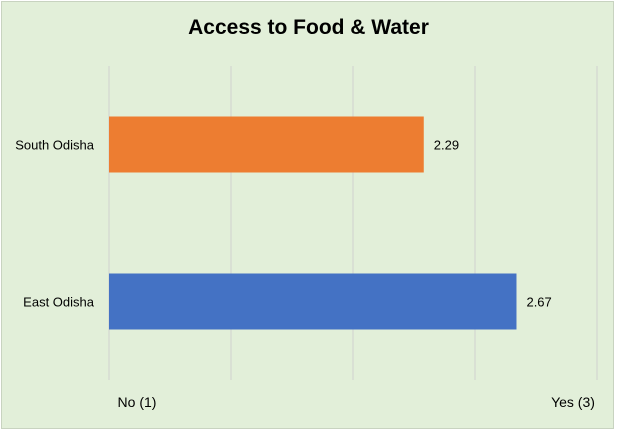 The height and width of the screenshot is (432, 617). I want to click on bar-south-odisha, so click(266, 144).